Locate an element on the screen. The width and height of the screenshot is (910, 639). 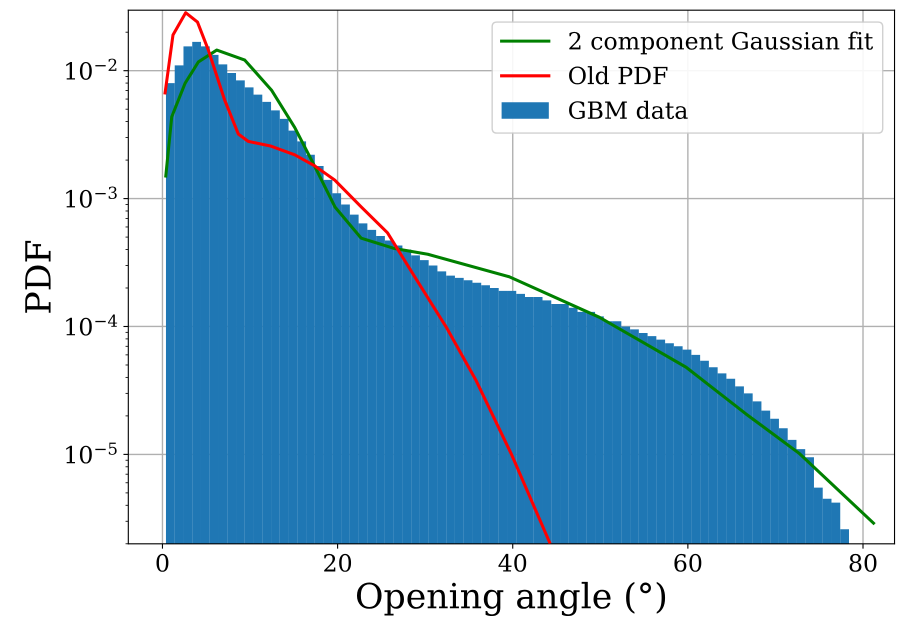
legend-label: 2 component Gaussian fit is located at coordinates (721, 42).